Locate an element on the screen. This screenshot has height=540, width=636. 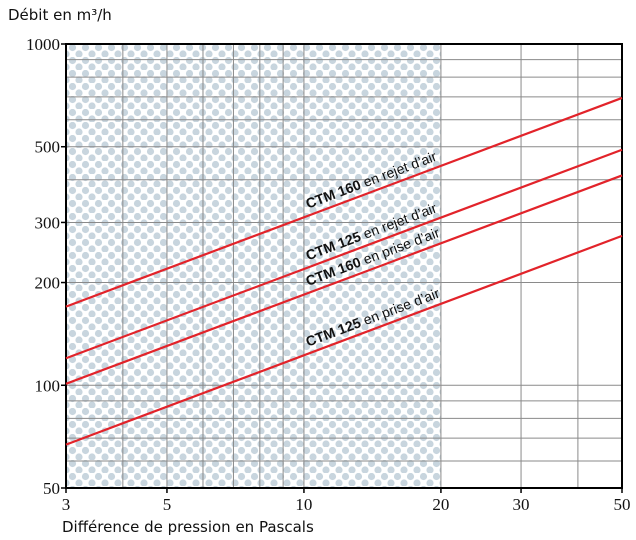
x-tick-label: 10 is located at coordinates (303, 504).